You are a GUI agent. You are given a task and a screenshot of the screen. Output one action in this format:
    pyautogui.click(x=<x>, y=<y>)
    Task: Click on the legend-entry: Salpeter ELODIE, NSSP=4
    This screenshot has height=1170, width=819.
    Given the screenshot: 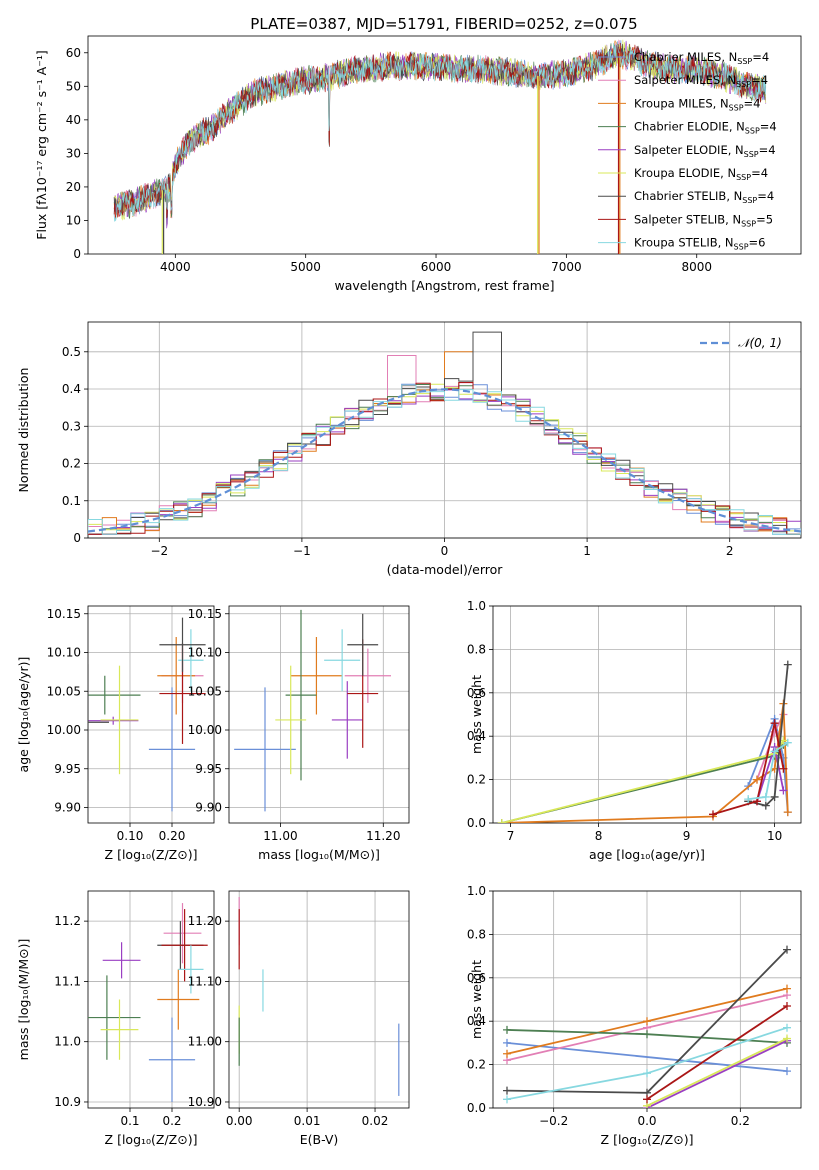 What is the action you would take?
    pyautogui.click(x=705, y=151)
    